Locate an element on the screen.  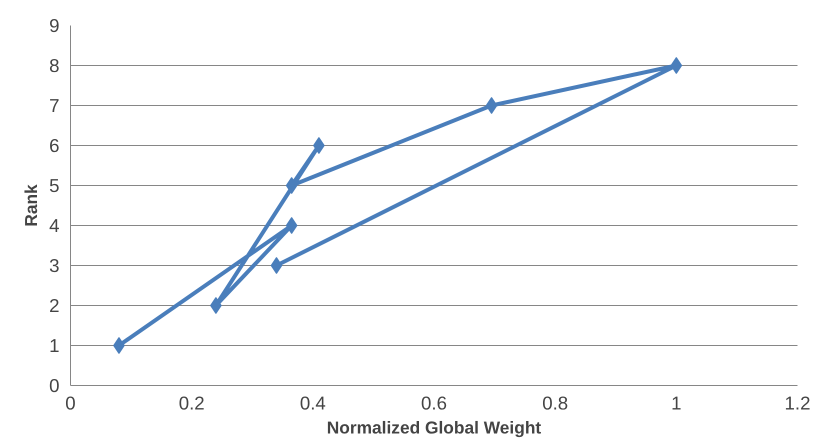
x-tick-label: 1.2 is located at coordinates (797, 403).